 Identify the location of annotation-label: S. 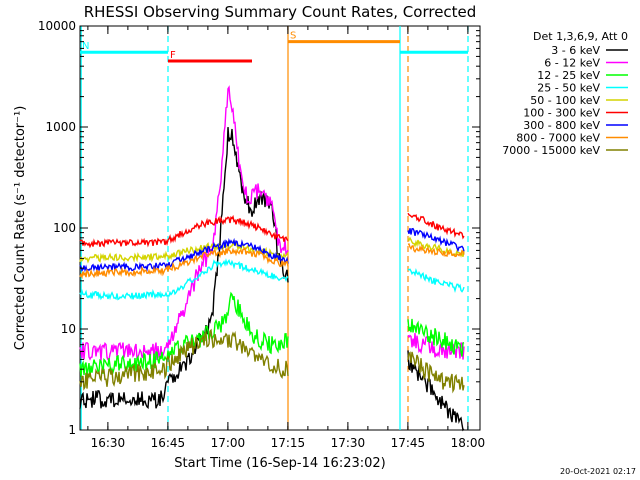
(293, 36).